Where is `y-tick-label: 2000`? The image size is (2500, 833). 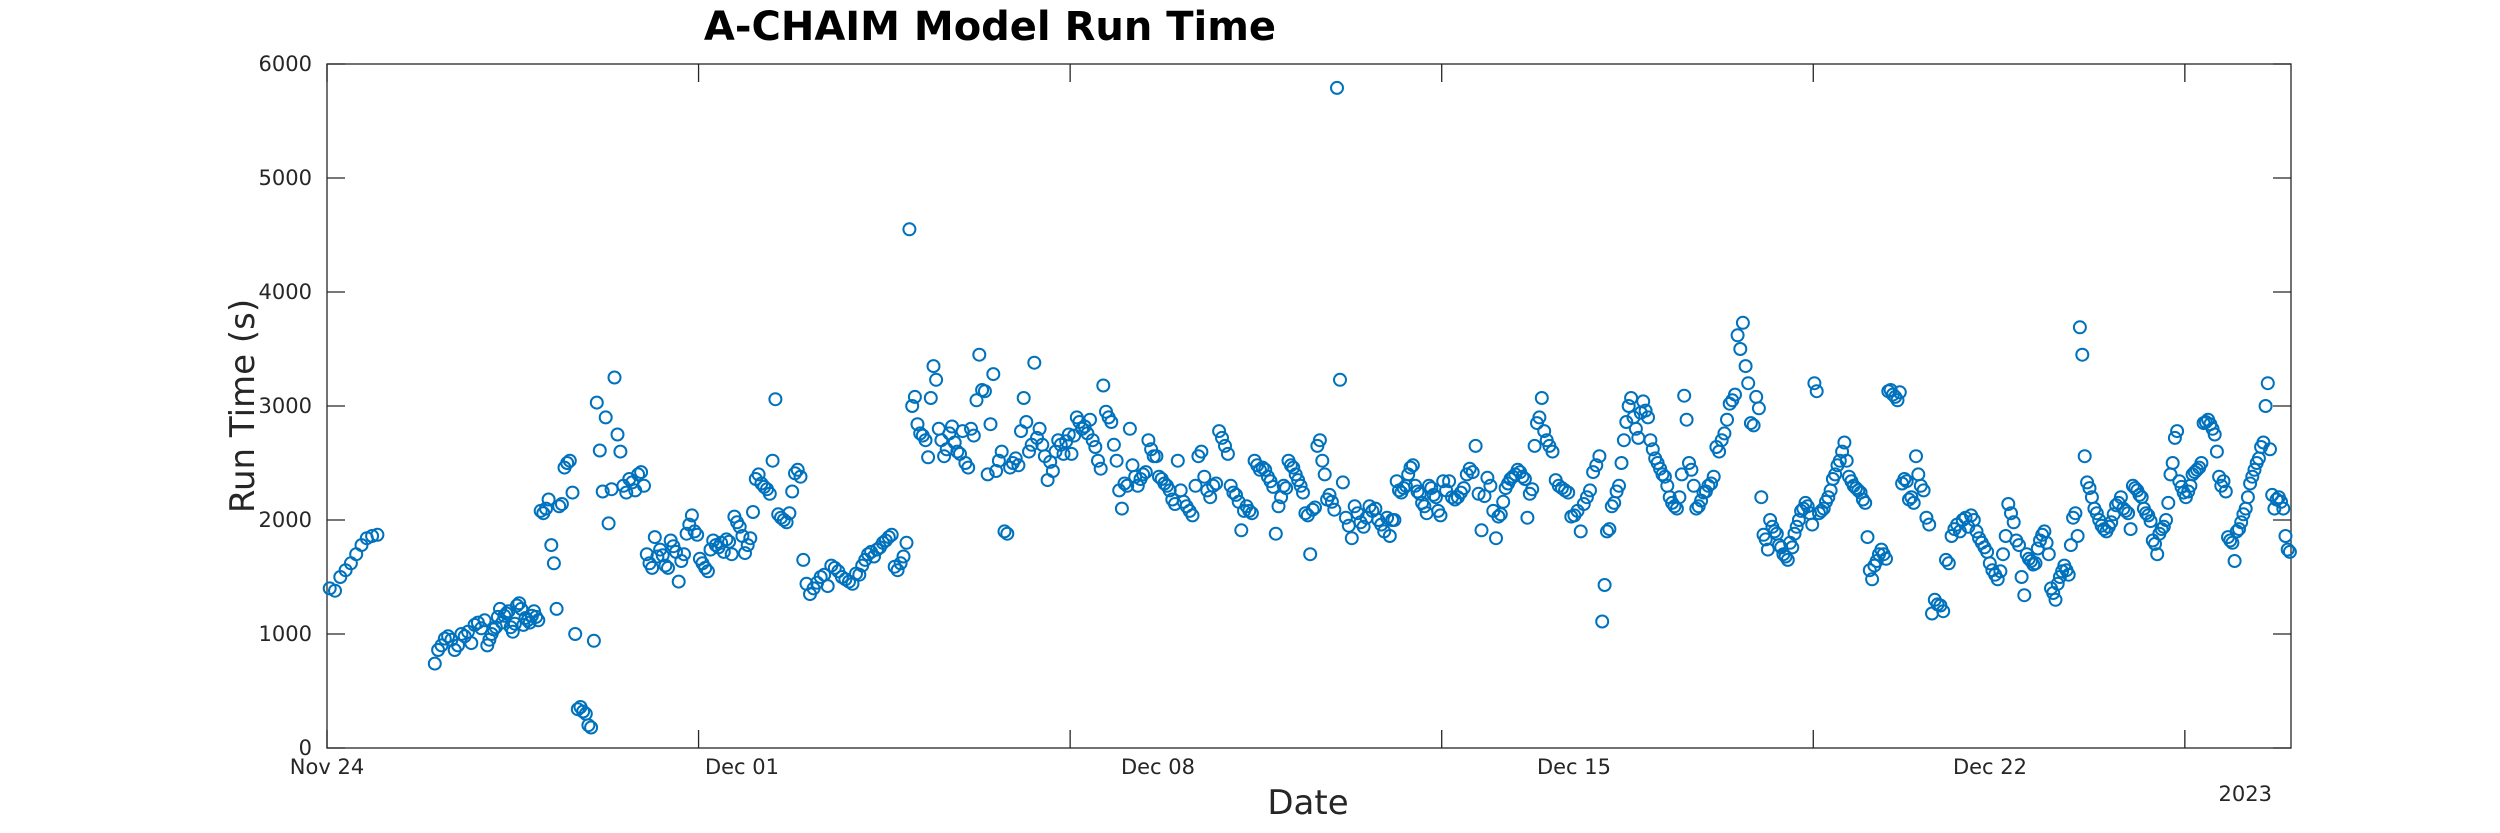
y-tick-label: 2000 is located at coordinates (285, 520).